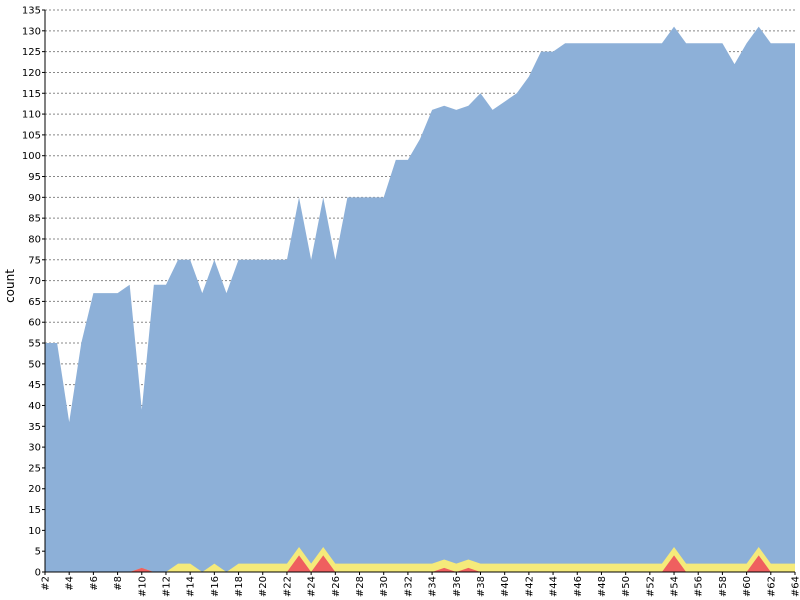  I want to click on x-tick-label: #14, so click(191, 586).